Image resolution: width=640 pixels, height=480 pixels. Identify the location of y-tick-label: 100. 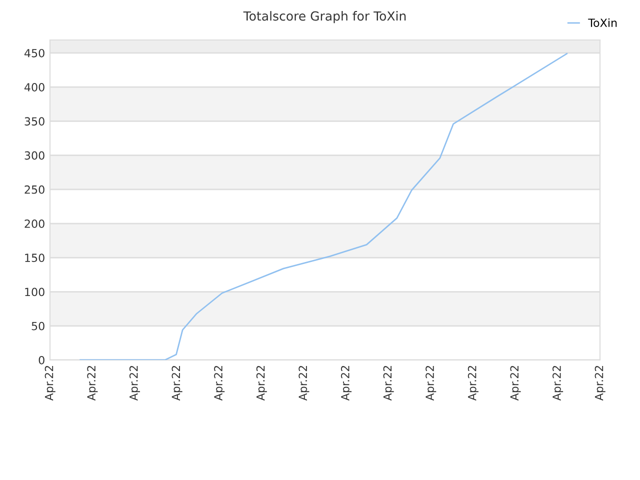
(34, 292).